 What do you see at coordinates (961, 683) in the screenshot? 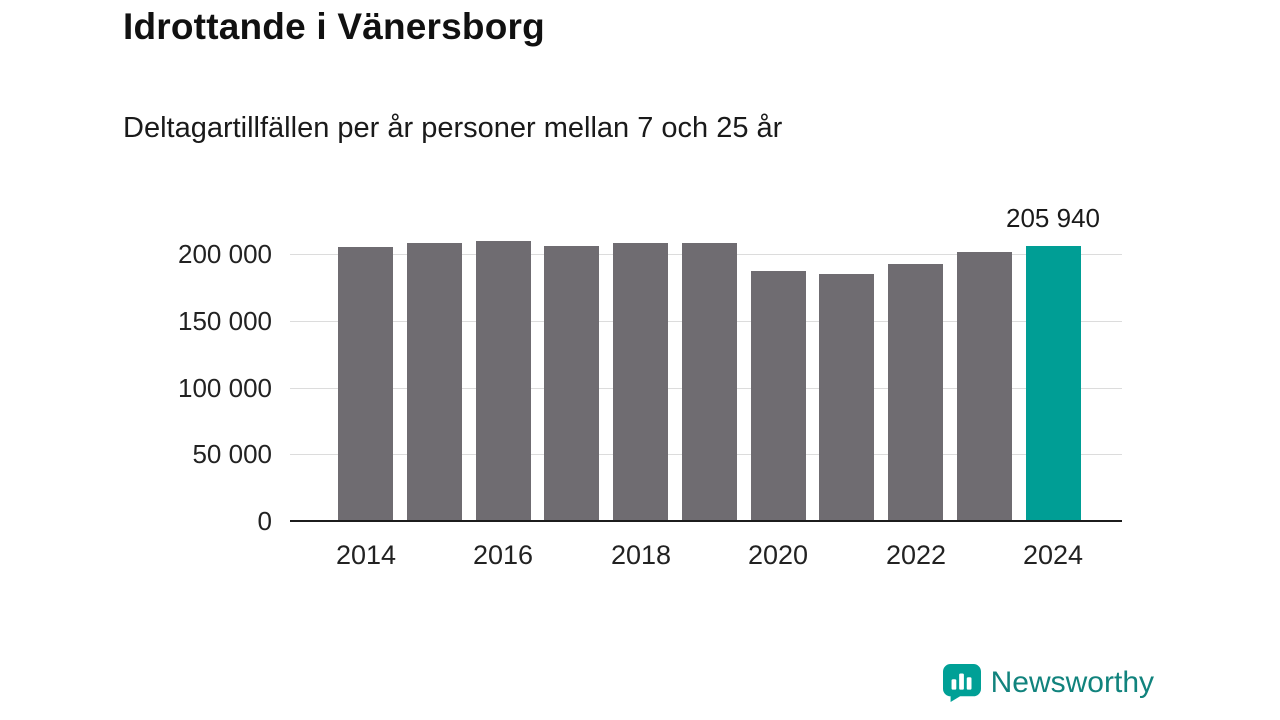
I see `bar-chart-bubble-icon` at bounding box center [961, 683].